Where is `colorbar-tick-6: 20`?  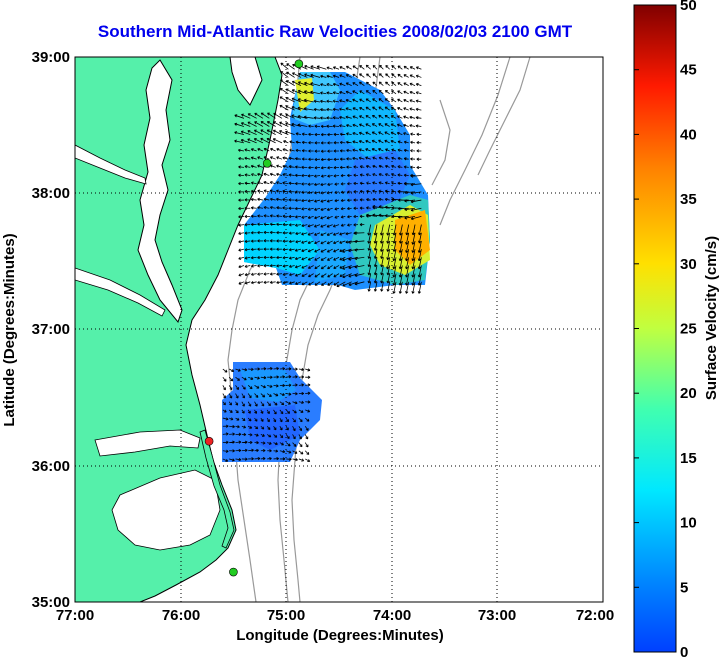 colorbar-tick-6: 20 is located at coordinates (688, 393).